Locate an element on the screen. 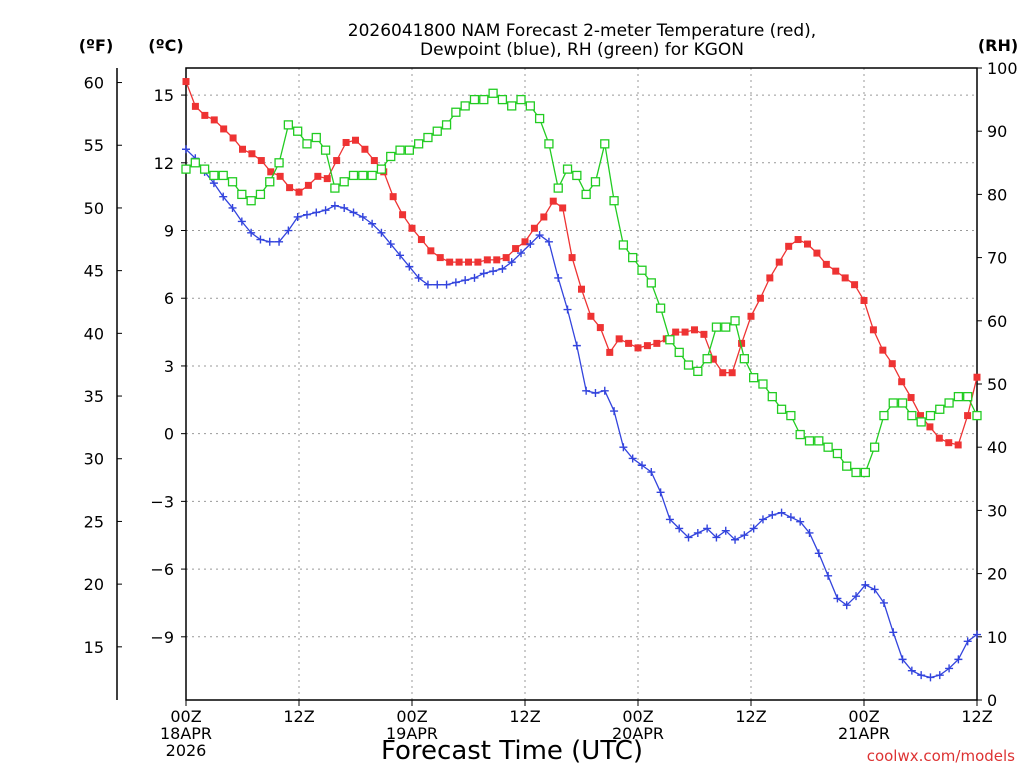 This screenshot has width=1024, height=772. chart-title-line2: Dewpoint (blue), RH (green) for KGON is located at coordinates (582, 50).